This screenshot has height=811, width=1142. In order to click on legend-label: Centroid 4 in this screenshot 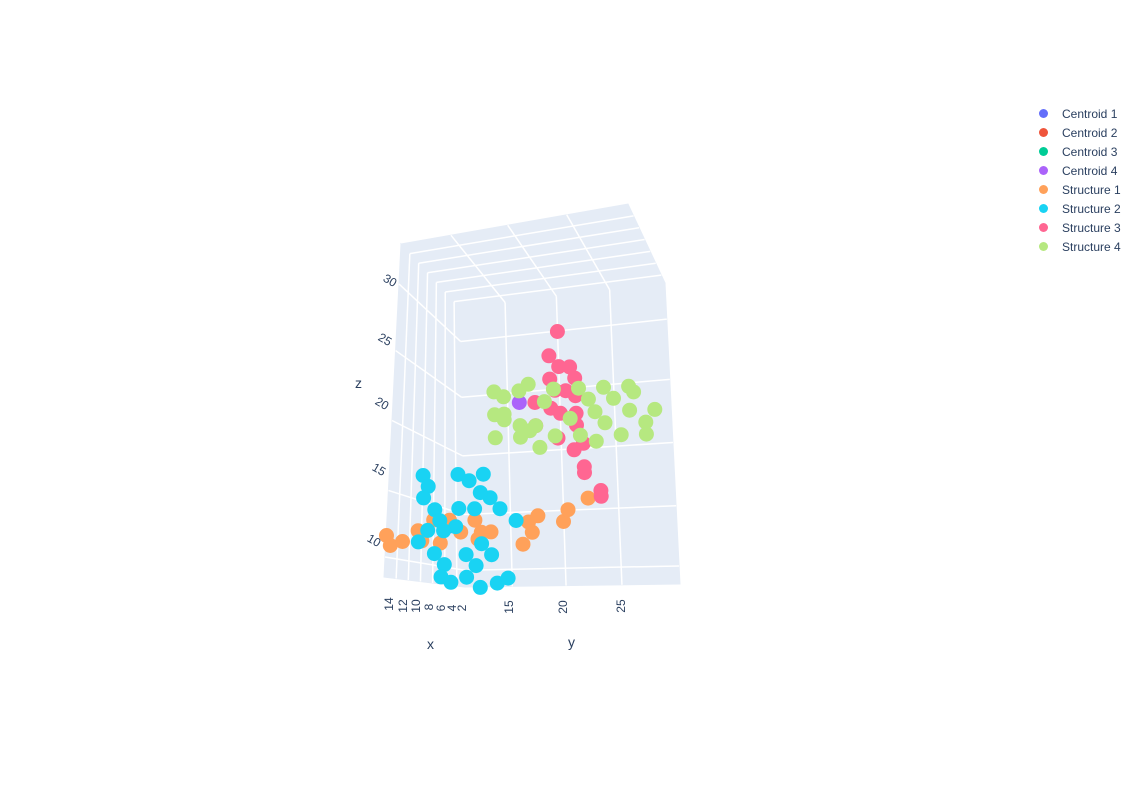, I will do `click(1090, 170)`.